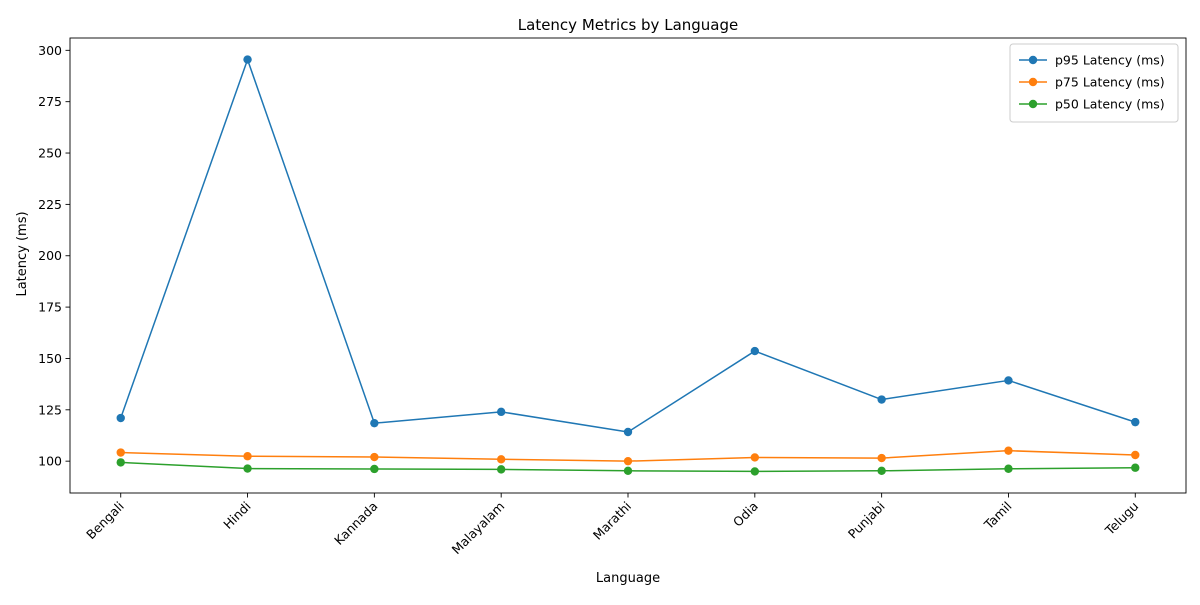 This screenshot has width=1200, height=605. Describe the element at coordinates (374, 423) in the screenshot. I see `data-point-series-1-kannada` at that location.